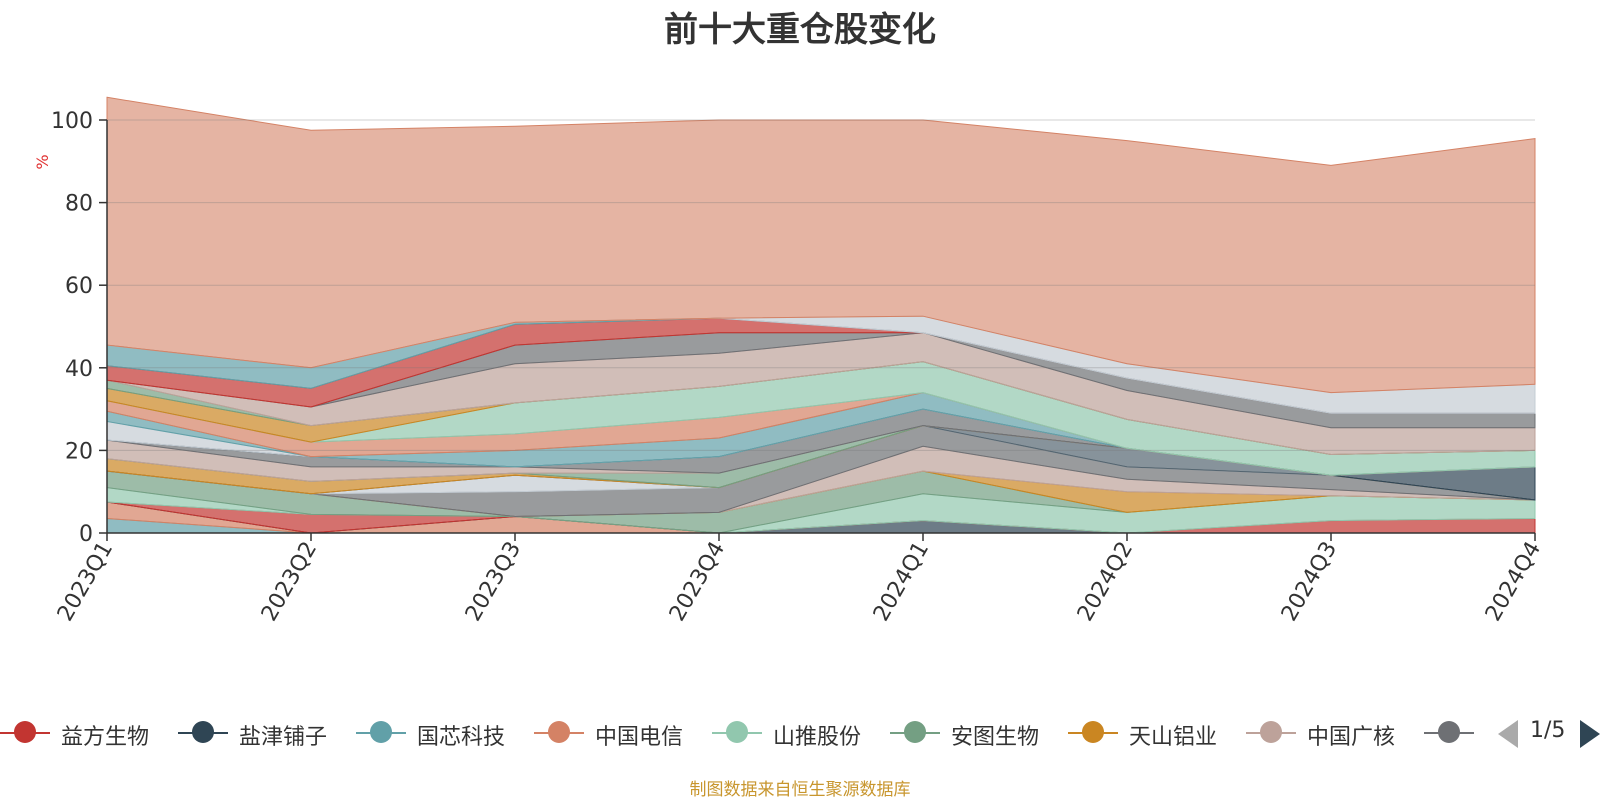  What do you see at coordinates (1105, 582) in the screenshot?
I see `x-tick-label: 2024Q2` at bounding box center [1105, 582].